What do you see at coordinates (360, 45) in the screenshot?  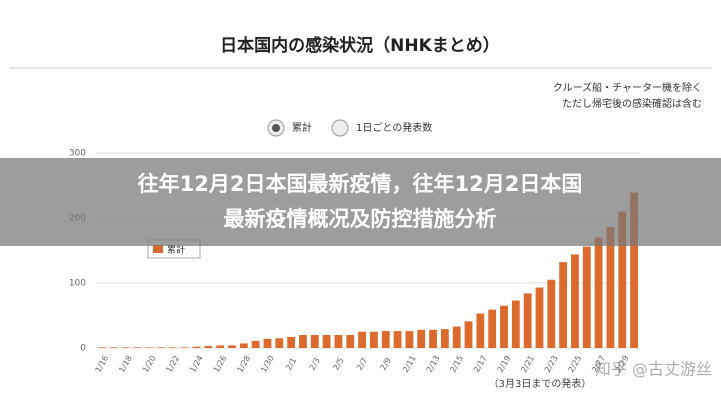 I see `chart-title: 日本国内の感染状況（NHKまとめ）` at bounding box center [360, 45].